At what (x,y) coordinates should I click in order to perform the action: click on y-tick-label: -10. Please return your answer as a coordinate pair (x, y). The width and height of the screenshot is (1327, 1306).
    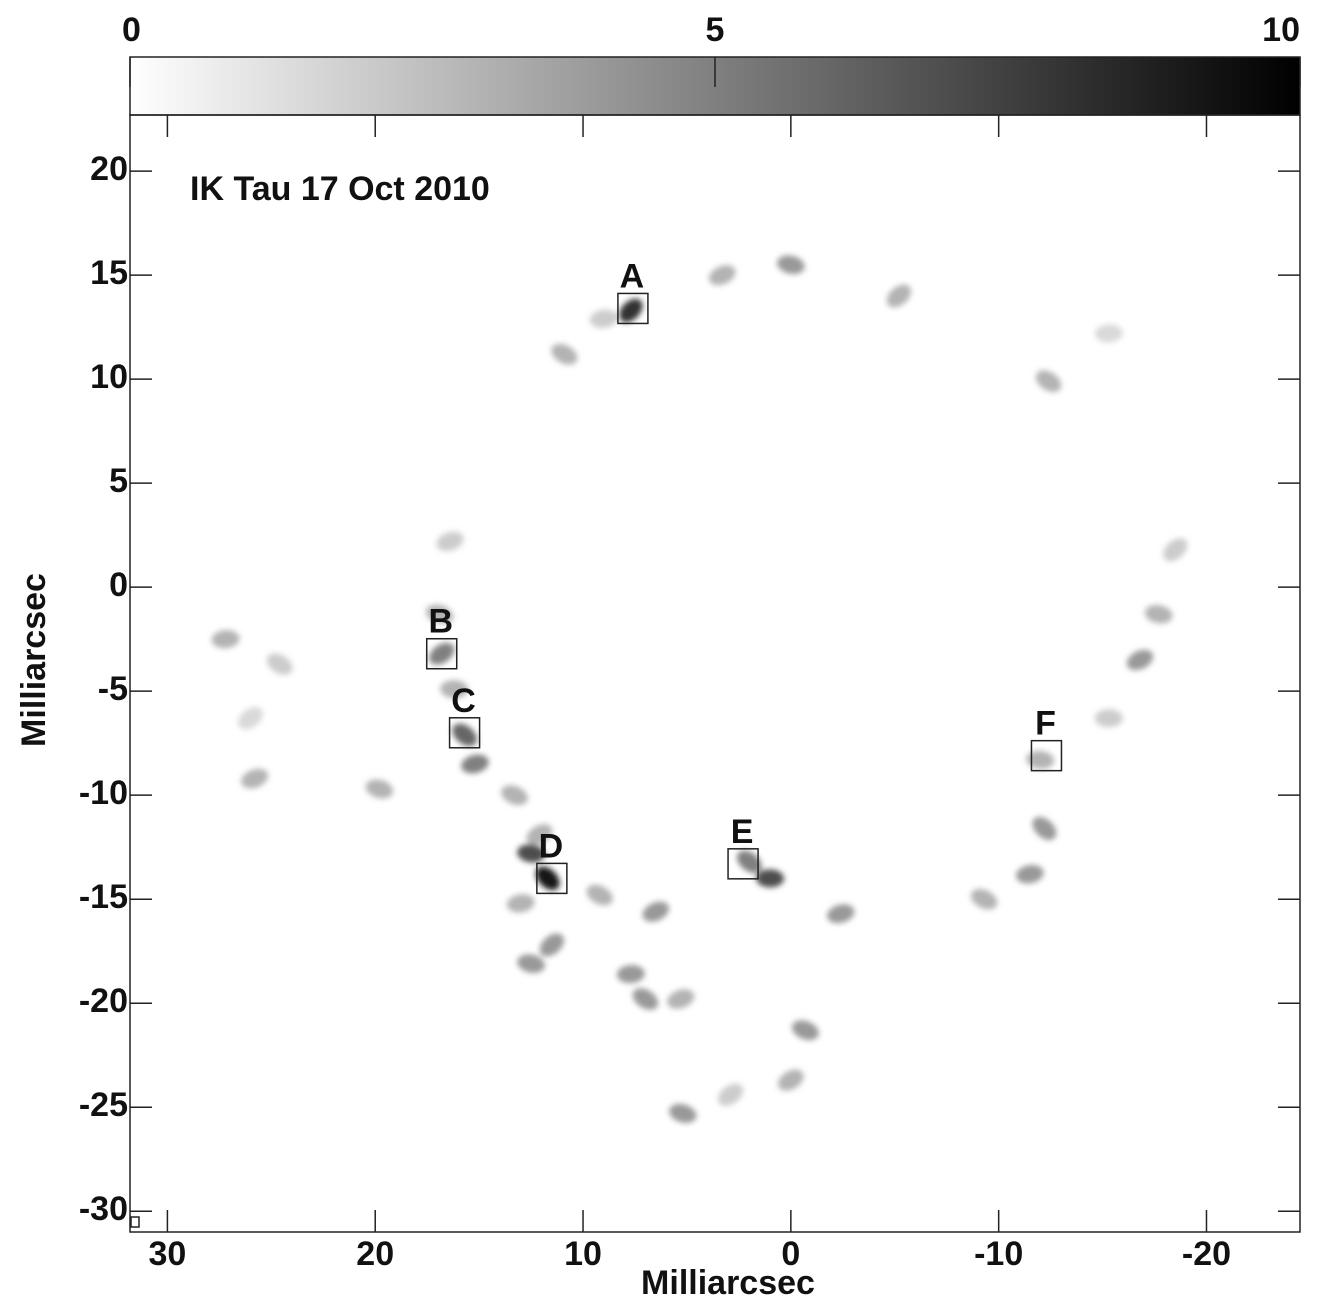
    Looking at the image, I should click on (103, 793).